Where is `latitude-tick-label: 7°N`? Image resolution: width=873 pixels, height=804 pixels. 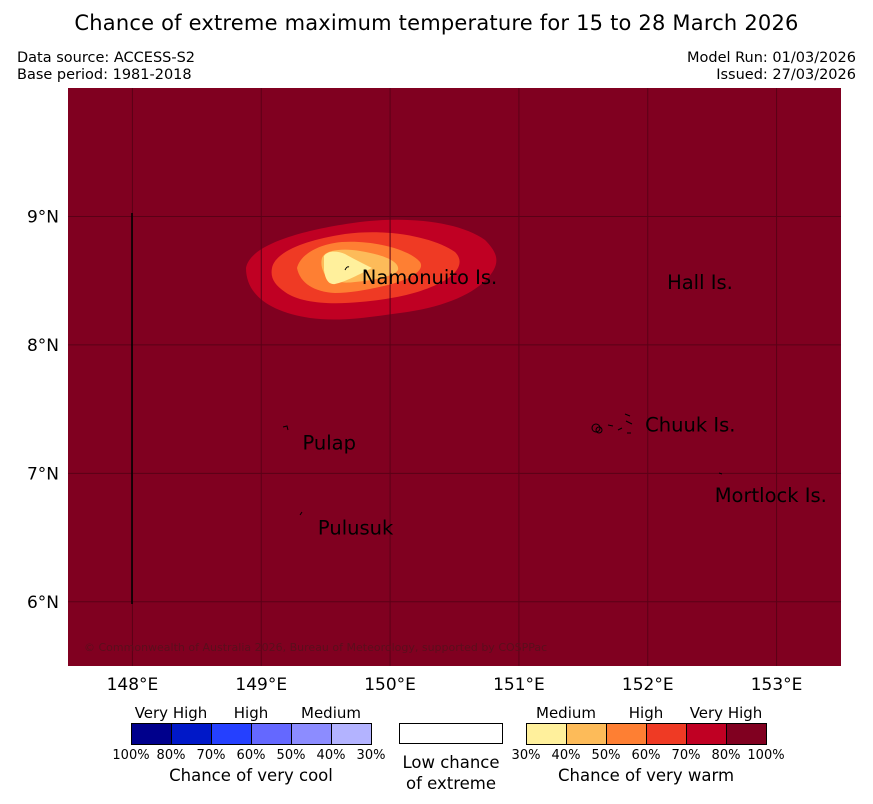
latitude-tick-label: 7°N is located at coordinates (43, 474).